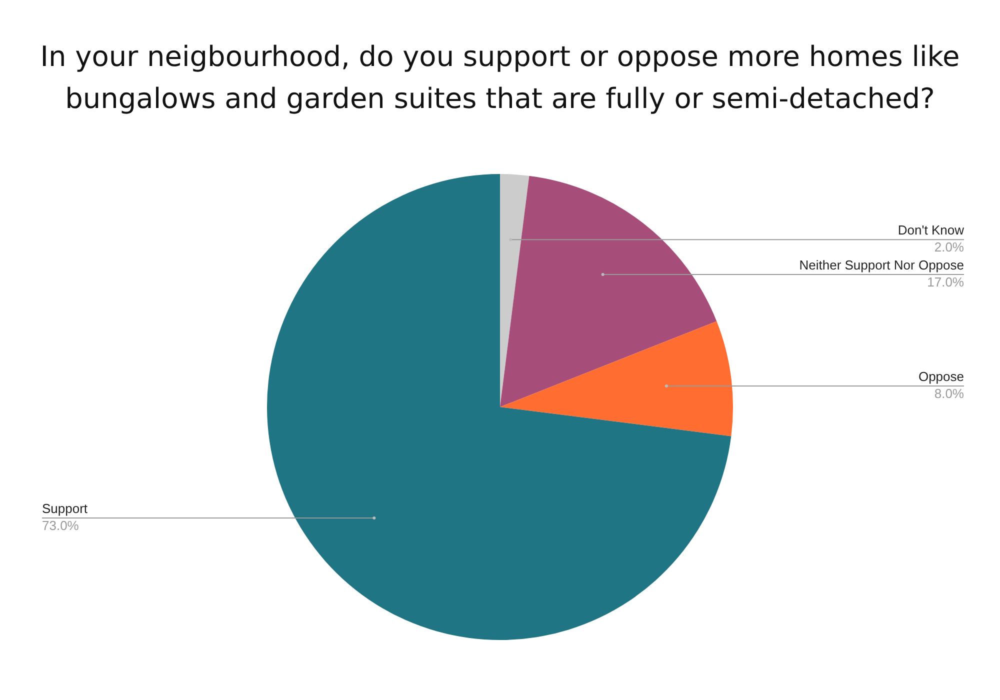 This screenshot has width=1000, height=700. What do you see at coordinates (949, 394) in the screenshot?
I see `data-label: 8.0%` at bounding box center [949, 394].